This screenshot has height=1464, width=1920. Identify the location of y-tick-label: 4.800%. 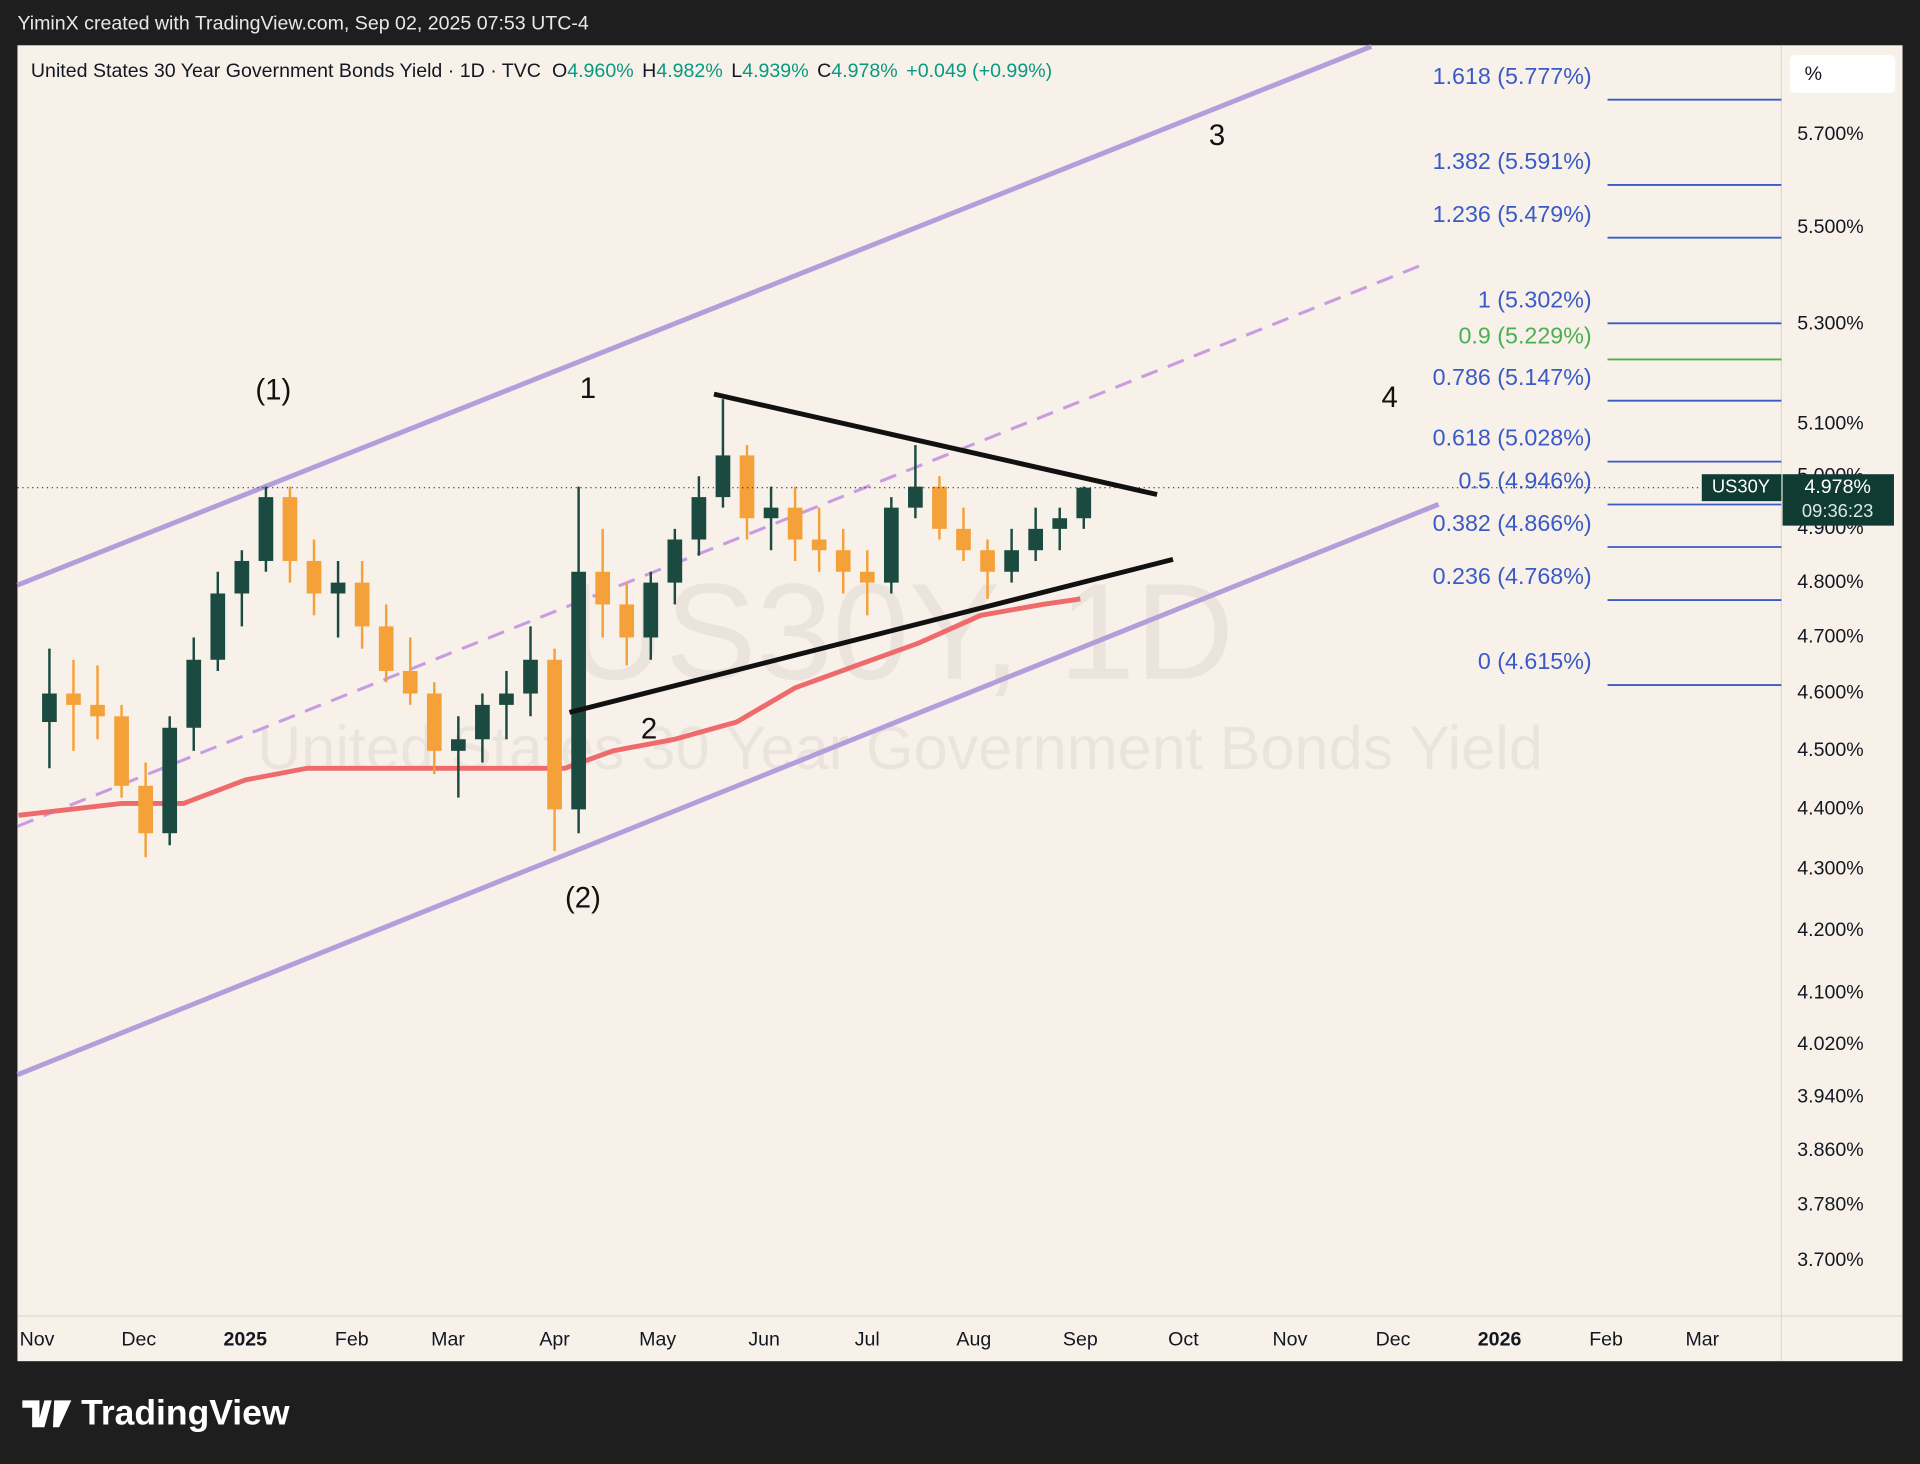
(1830, 582).